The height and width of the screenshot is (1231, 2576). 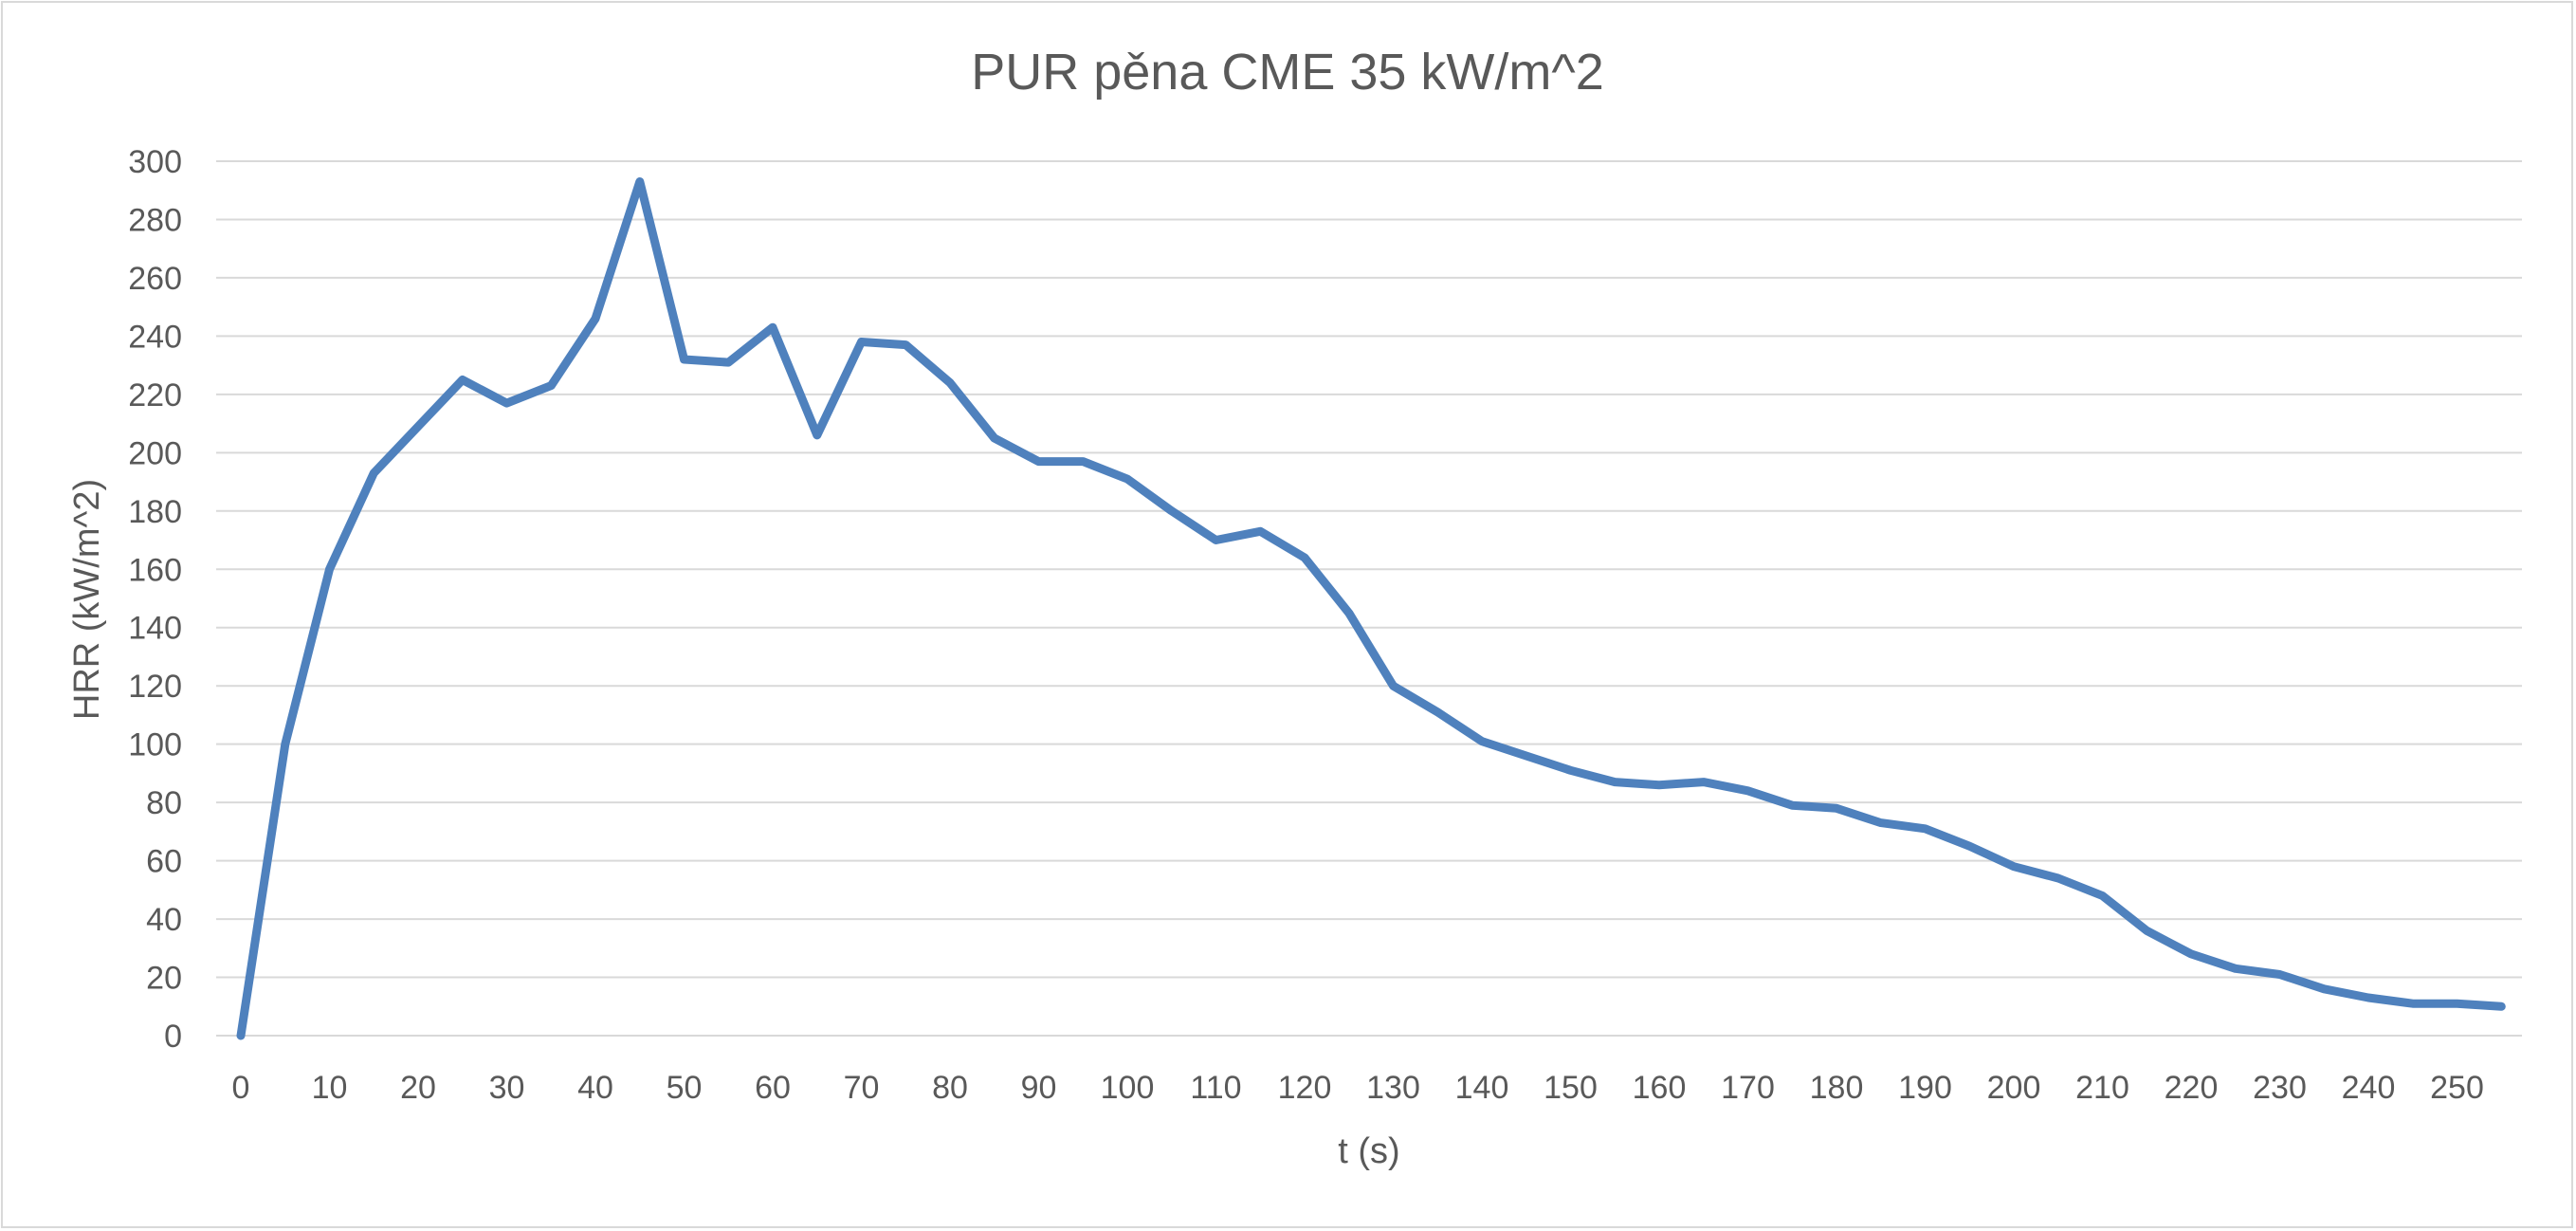 I want to click on y-tick-label: 120, so click(x=155, y=687).